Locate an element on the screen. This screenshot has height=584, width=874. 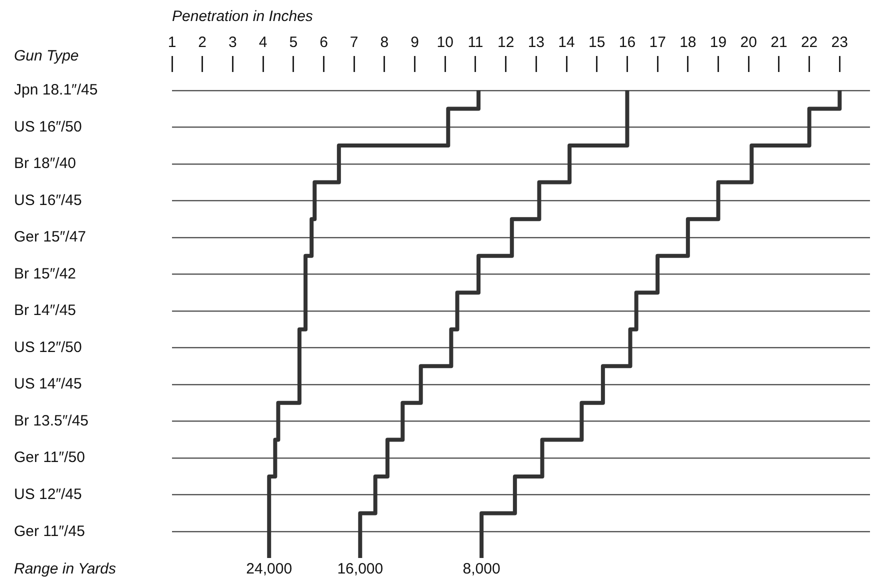
x-tick-label: 19 is located at coordinates (718, 43).